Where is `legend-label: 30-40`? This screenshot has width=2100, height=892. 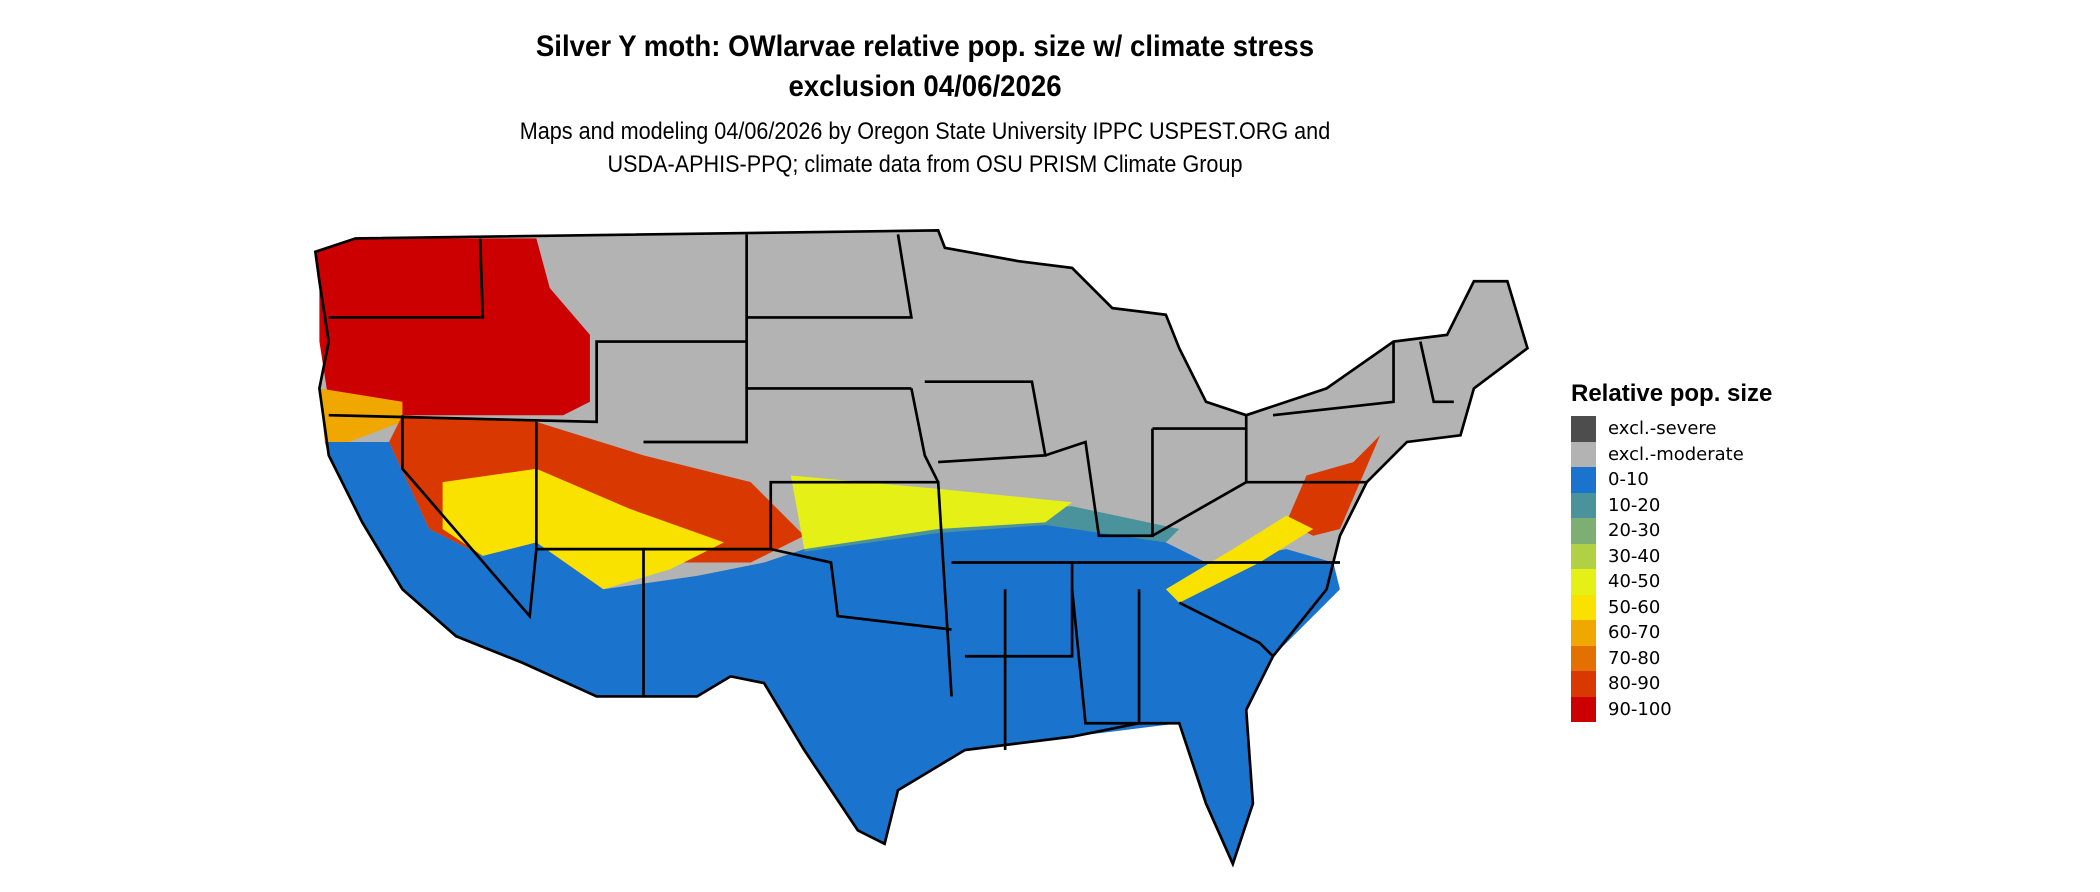
legend-label: 30-40 is located at coordinates (1634, 556).